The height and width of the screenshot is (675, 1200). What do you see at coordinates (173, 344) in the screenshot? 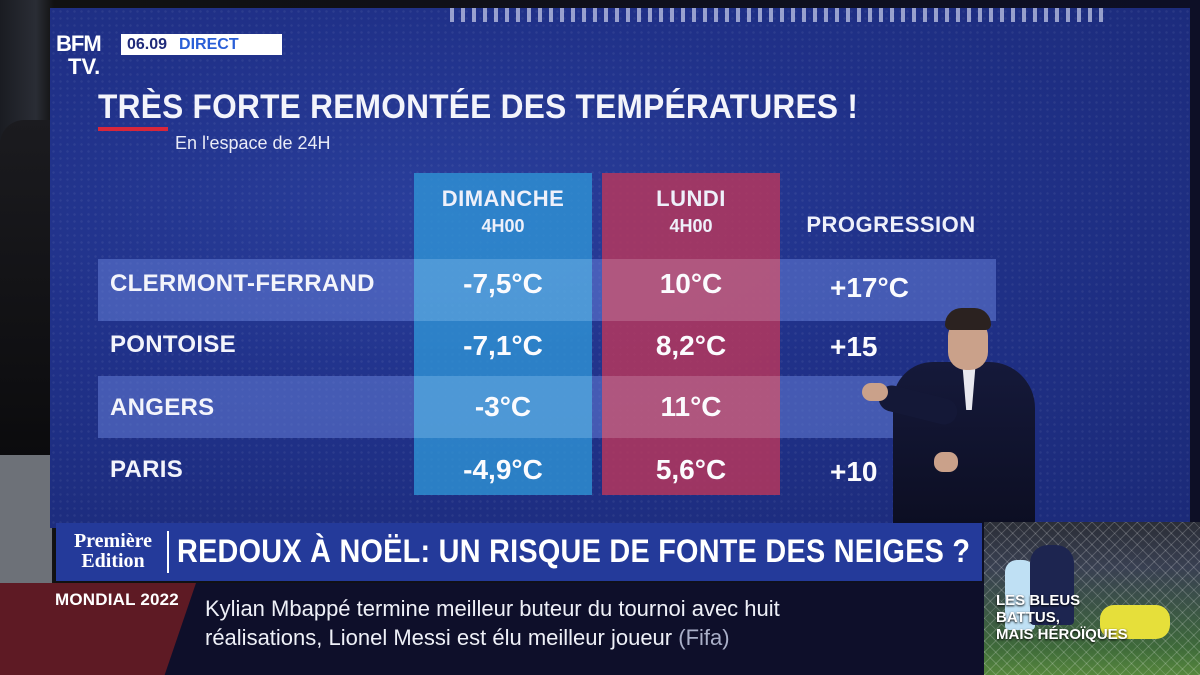
I see `row-city: PONTOISE` at bounding box center [173, 344].